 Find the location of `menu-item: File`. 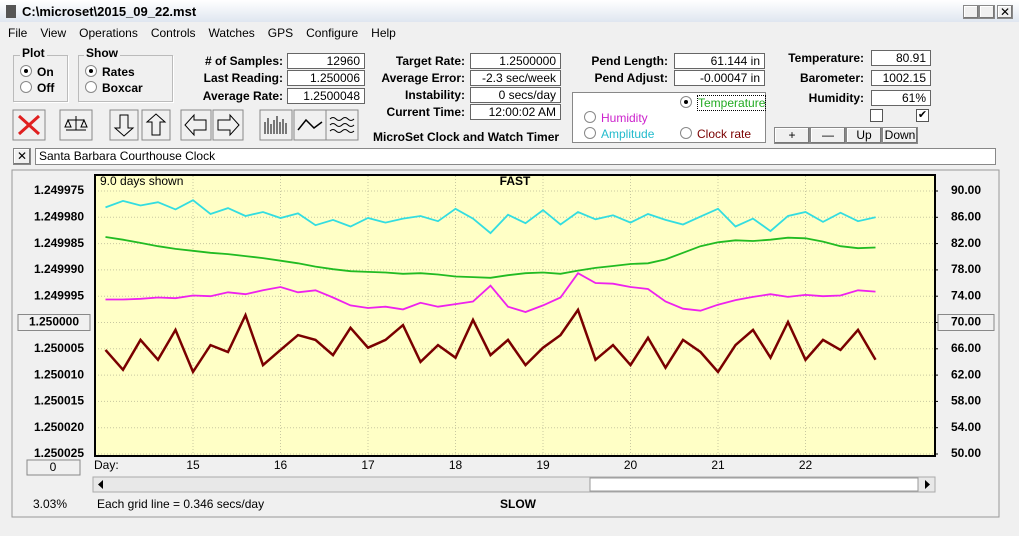

menu-item: File is located at coordinates (18, 33).